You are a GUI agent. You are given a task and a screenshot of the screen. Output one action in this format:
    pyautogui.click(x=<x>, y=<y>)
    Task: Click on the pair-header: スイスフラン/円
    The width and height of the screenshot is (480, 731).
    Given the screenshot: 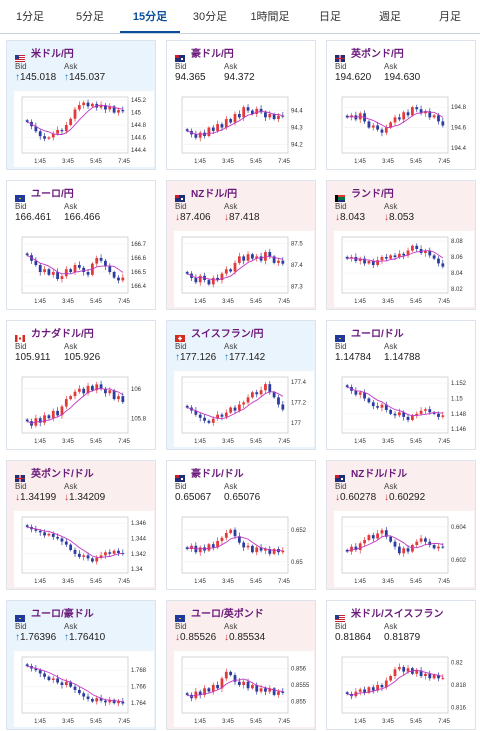 What is the action you would take?
    pyautogui.click(x=219, y=333)
    